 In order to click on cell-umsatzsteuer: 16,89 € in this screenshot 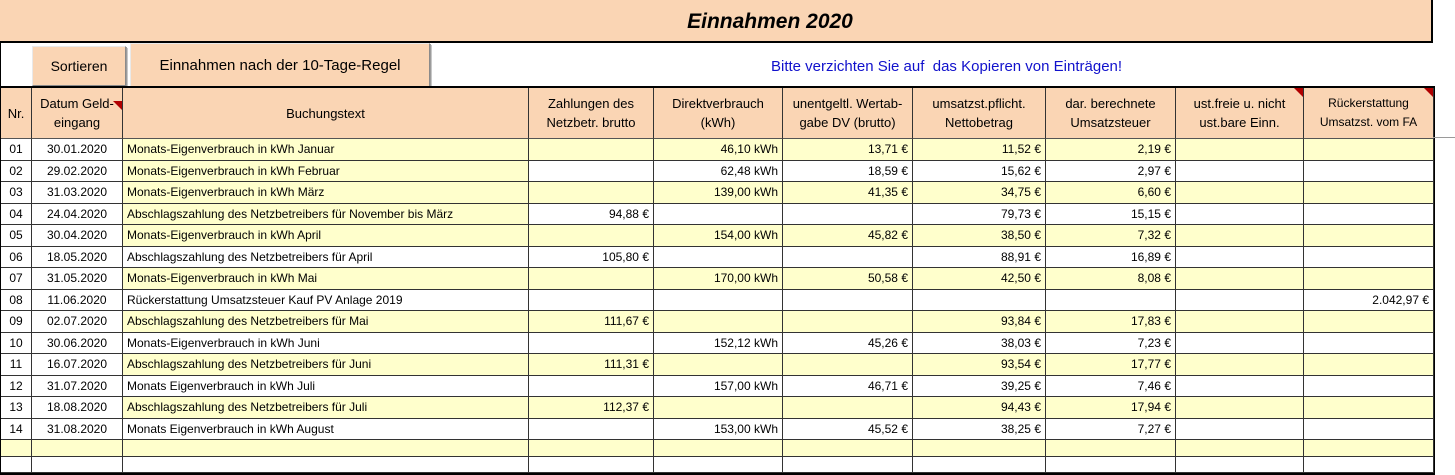, I will do `click(1111, 257)`.